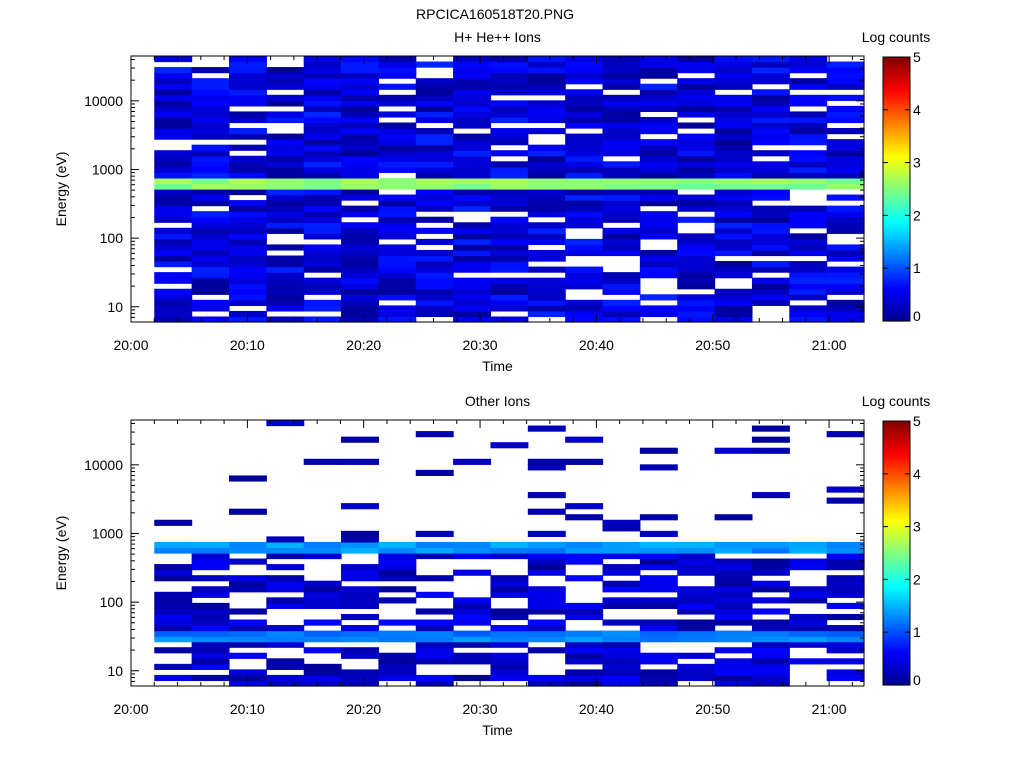 Image resolution: width=1024 pixels, height=768 pixels. I want to click on y-axis-label: Energy (eV), so click(61, 189).